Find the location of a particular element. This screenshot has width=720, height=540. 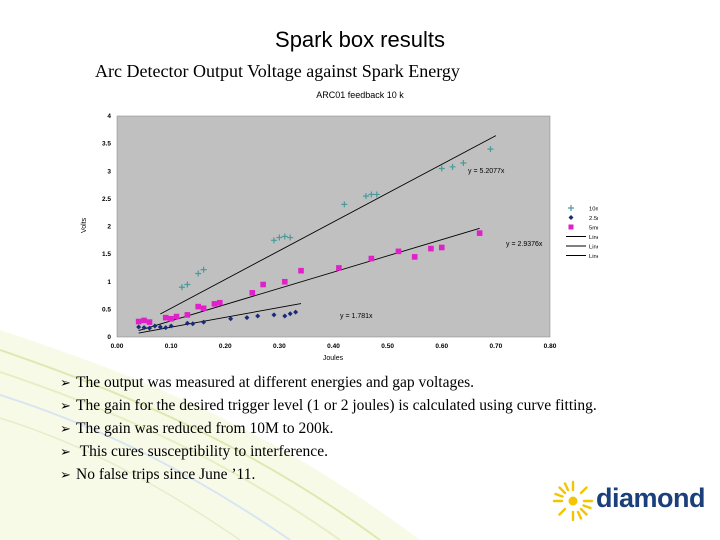

slide-title: Spark box results is located at coordinates (360, 39).